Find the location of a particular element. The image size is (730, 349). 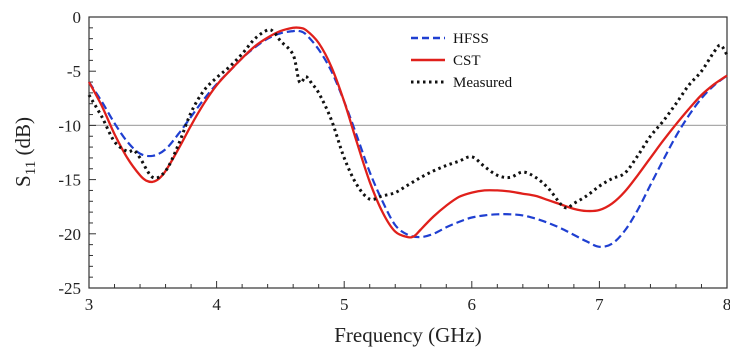

legend-label-measured: Measured is located at coordinates (483, 83).